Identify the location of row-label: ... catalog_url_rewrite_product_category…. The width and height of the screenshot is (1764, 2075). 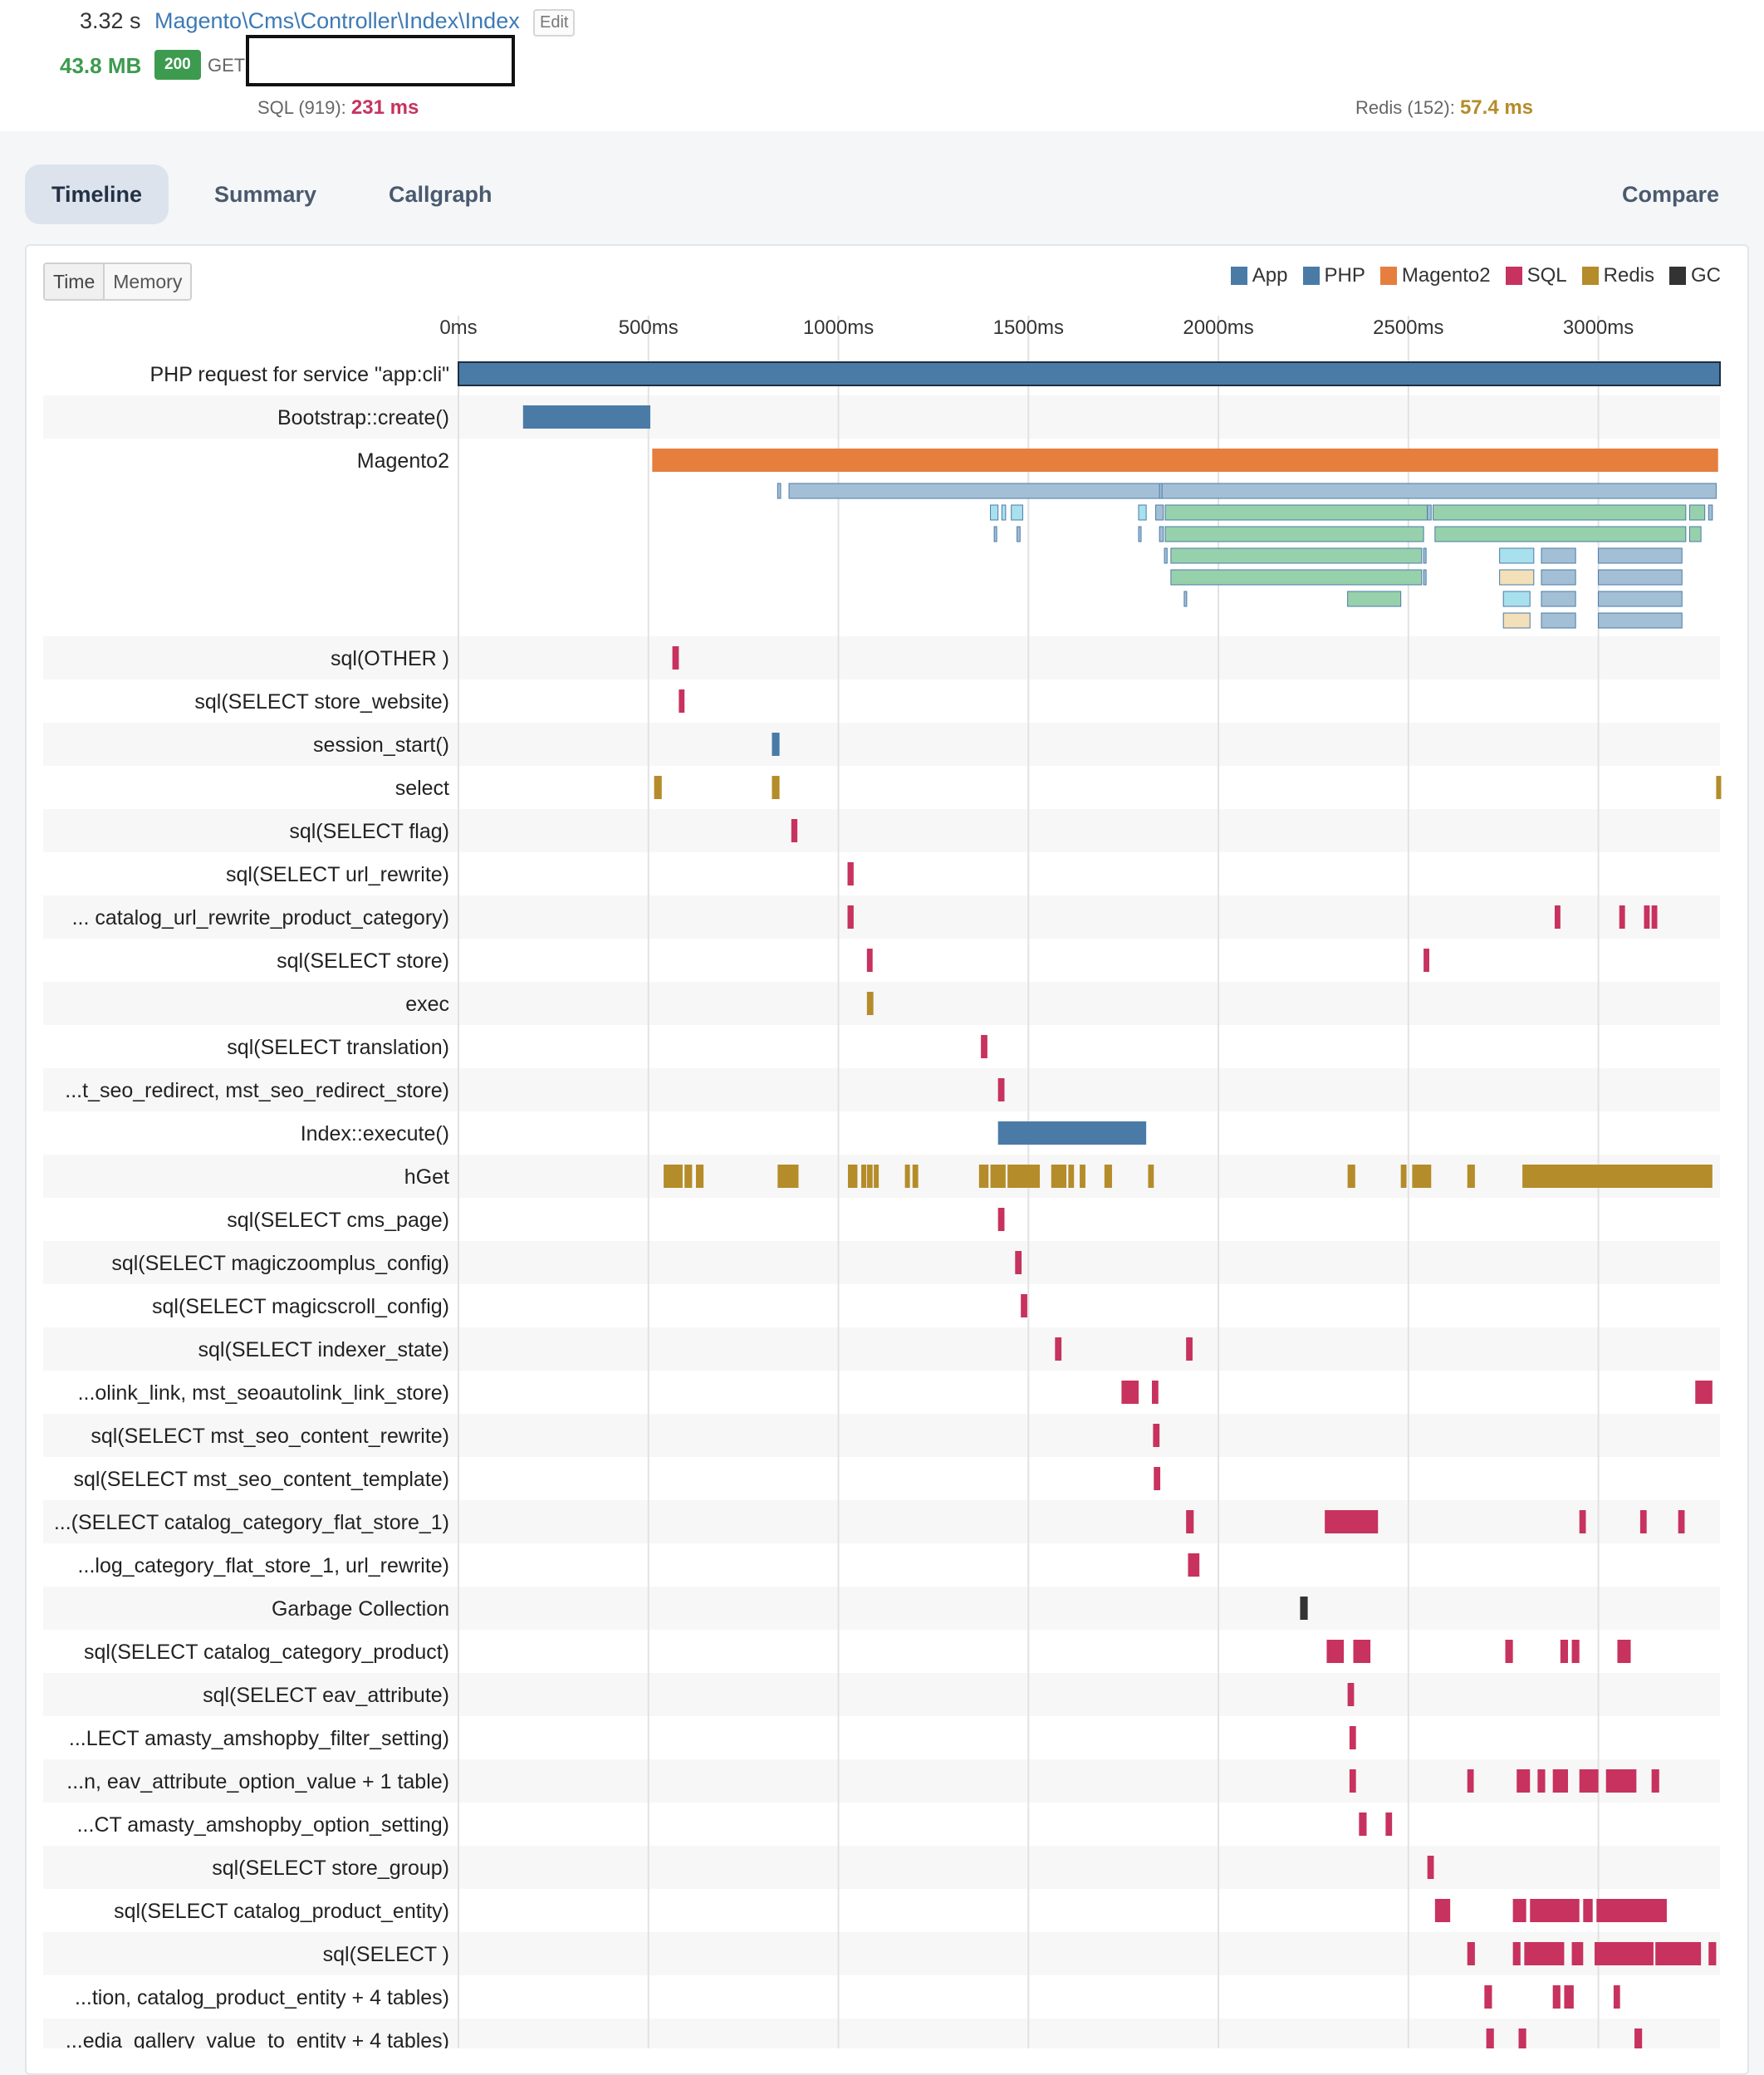
(260, 918).